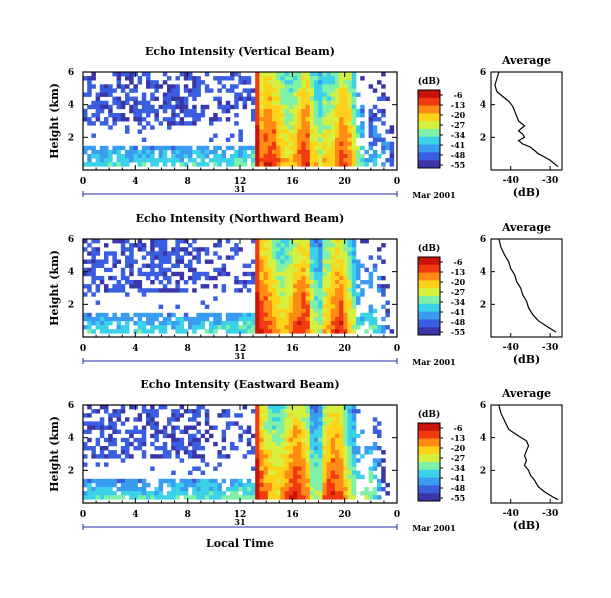  I want to click on y-axis-label: Height (km), so click(54, 121).